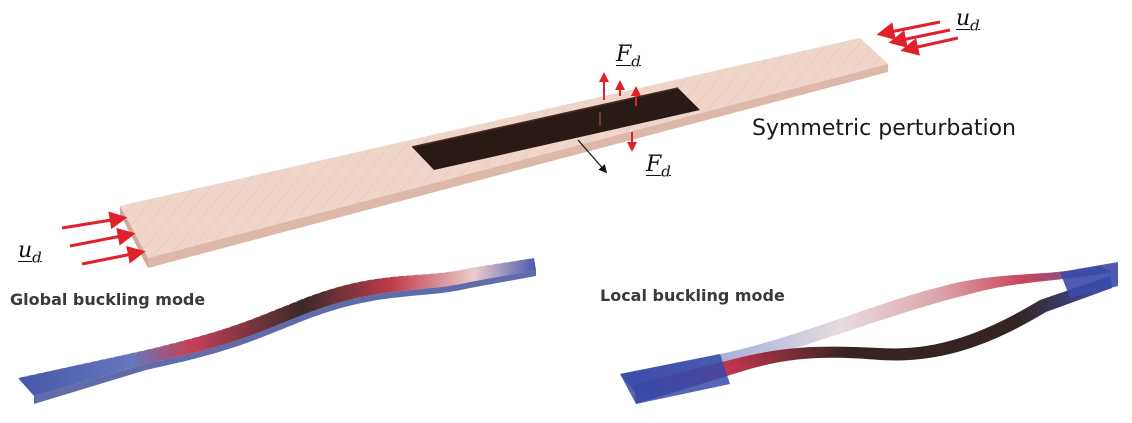 This screenshot has width=1132, height=423. I want to click on force-arrows, so click(609, 123).